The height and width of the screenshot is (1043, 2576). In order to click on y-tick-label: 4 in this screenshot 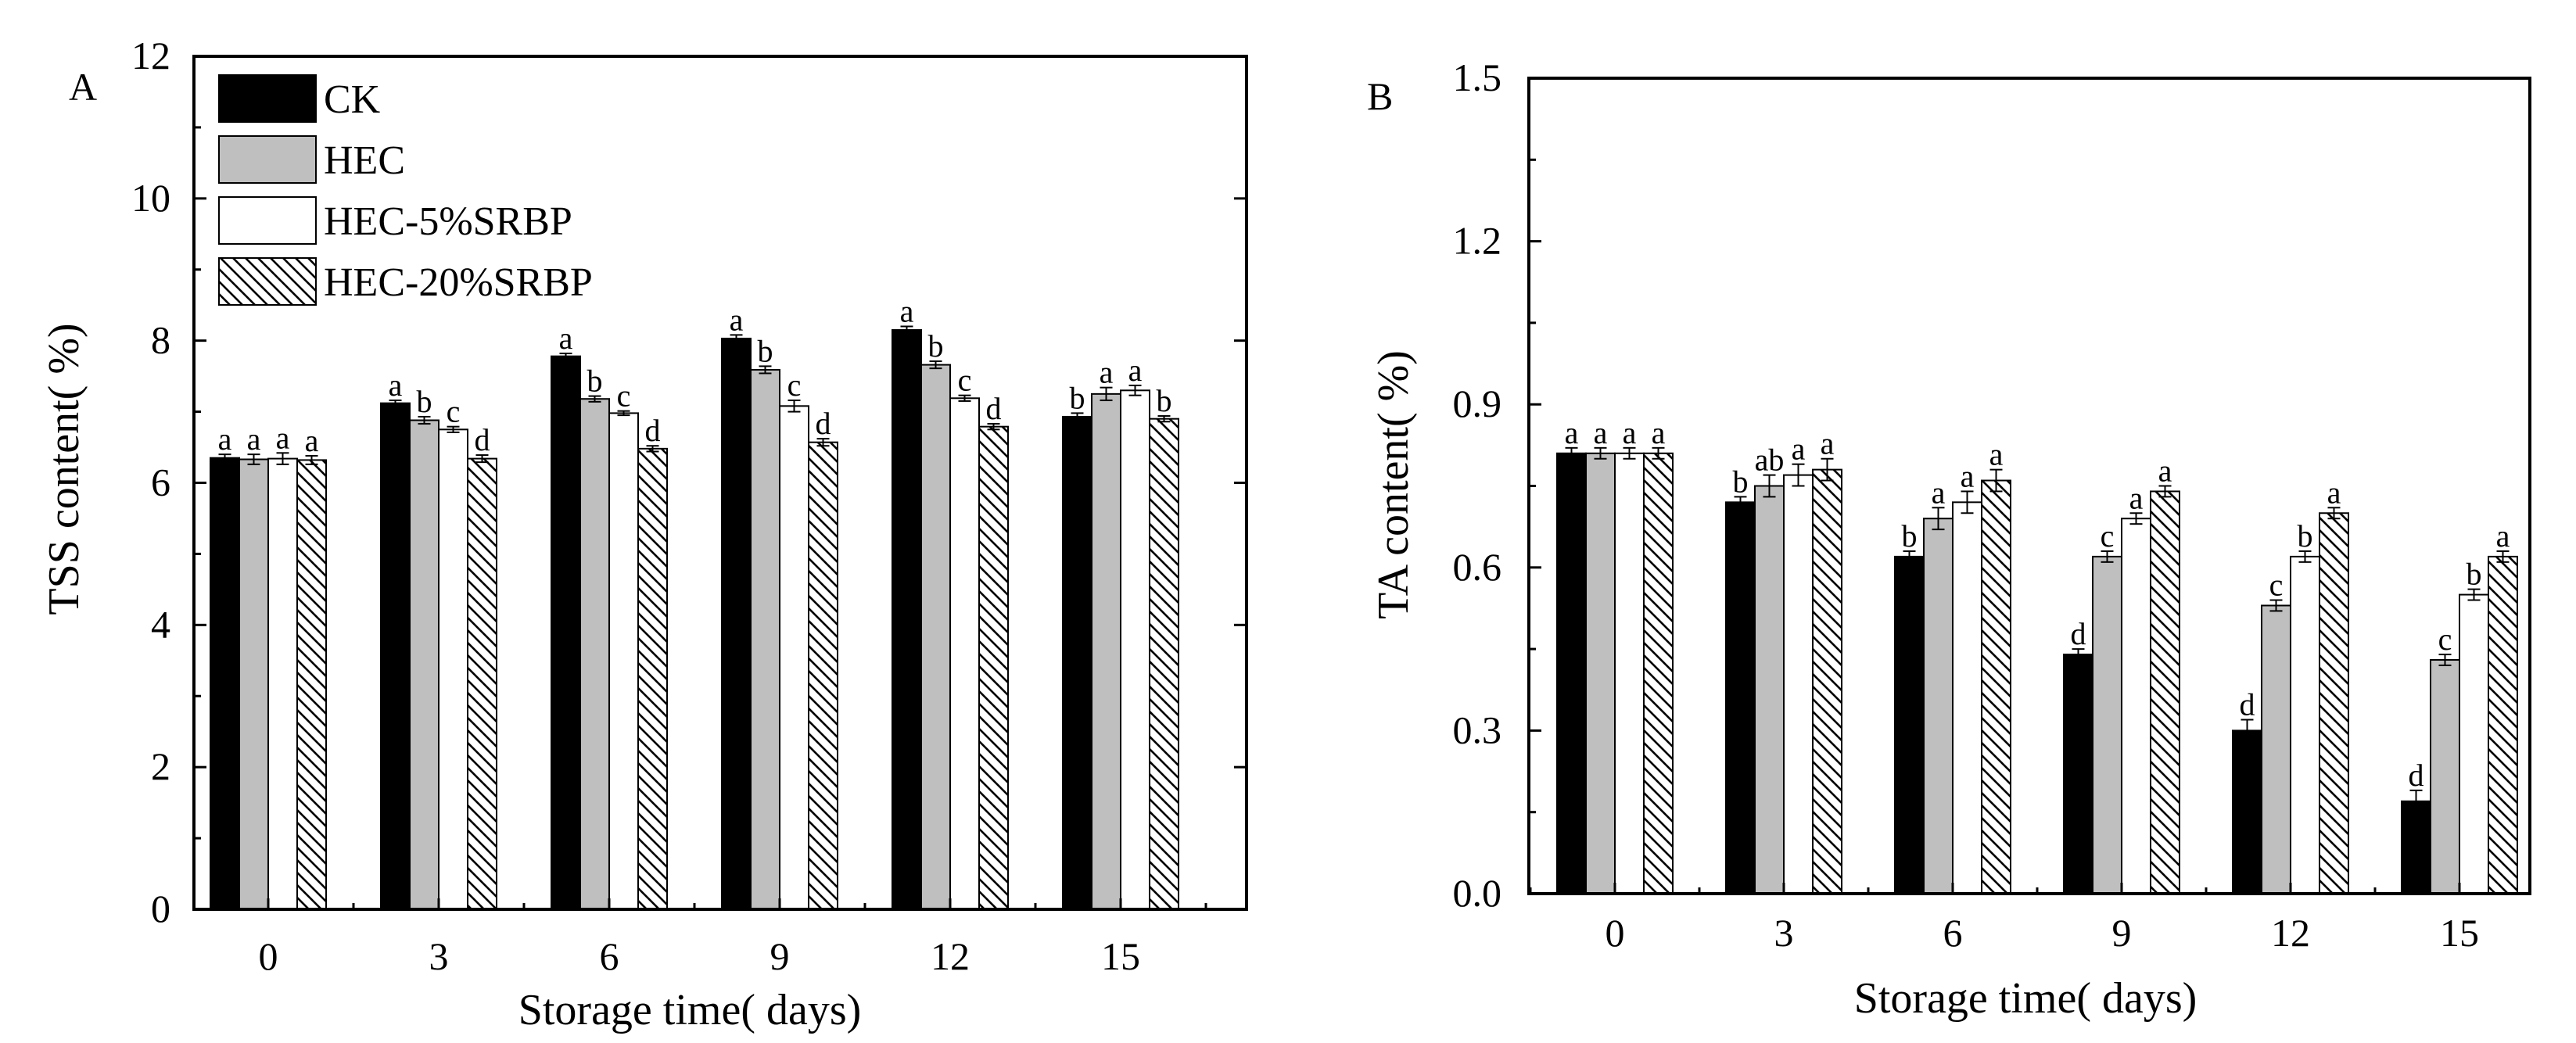, I will do `click(160, 624)`.